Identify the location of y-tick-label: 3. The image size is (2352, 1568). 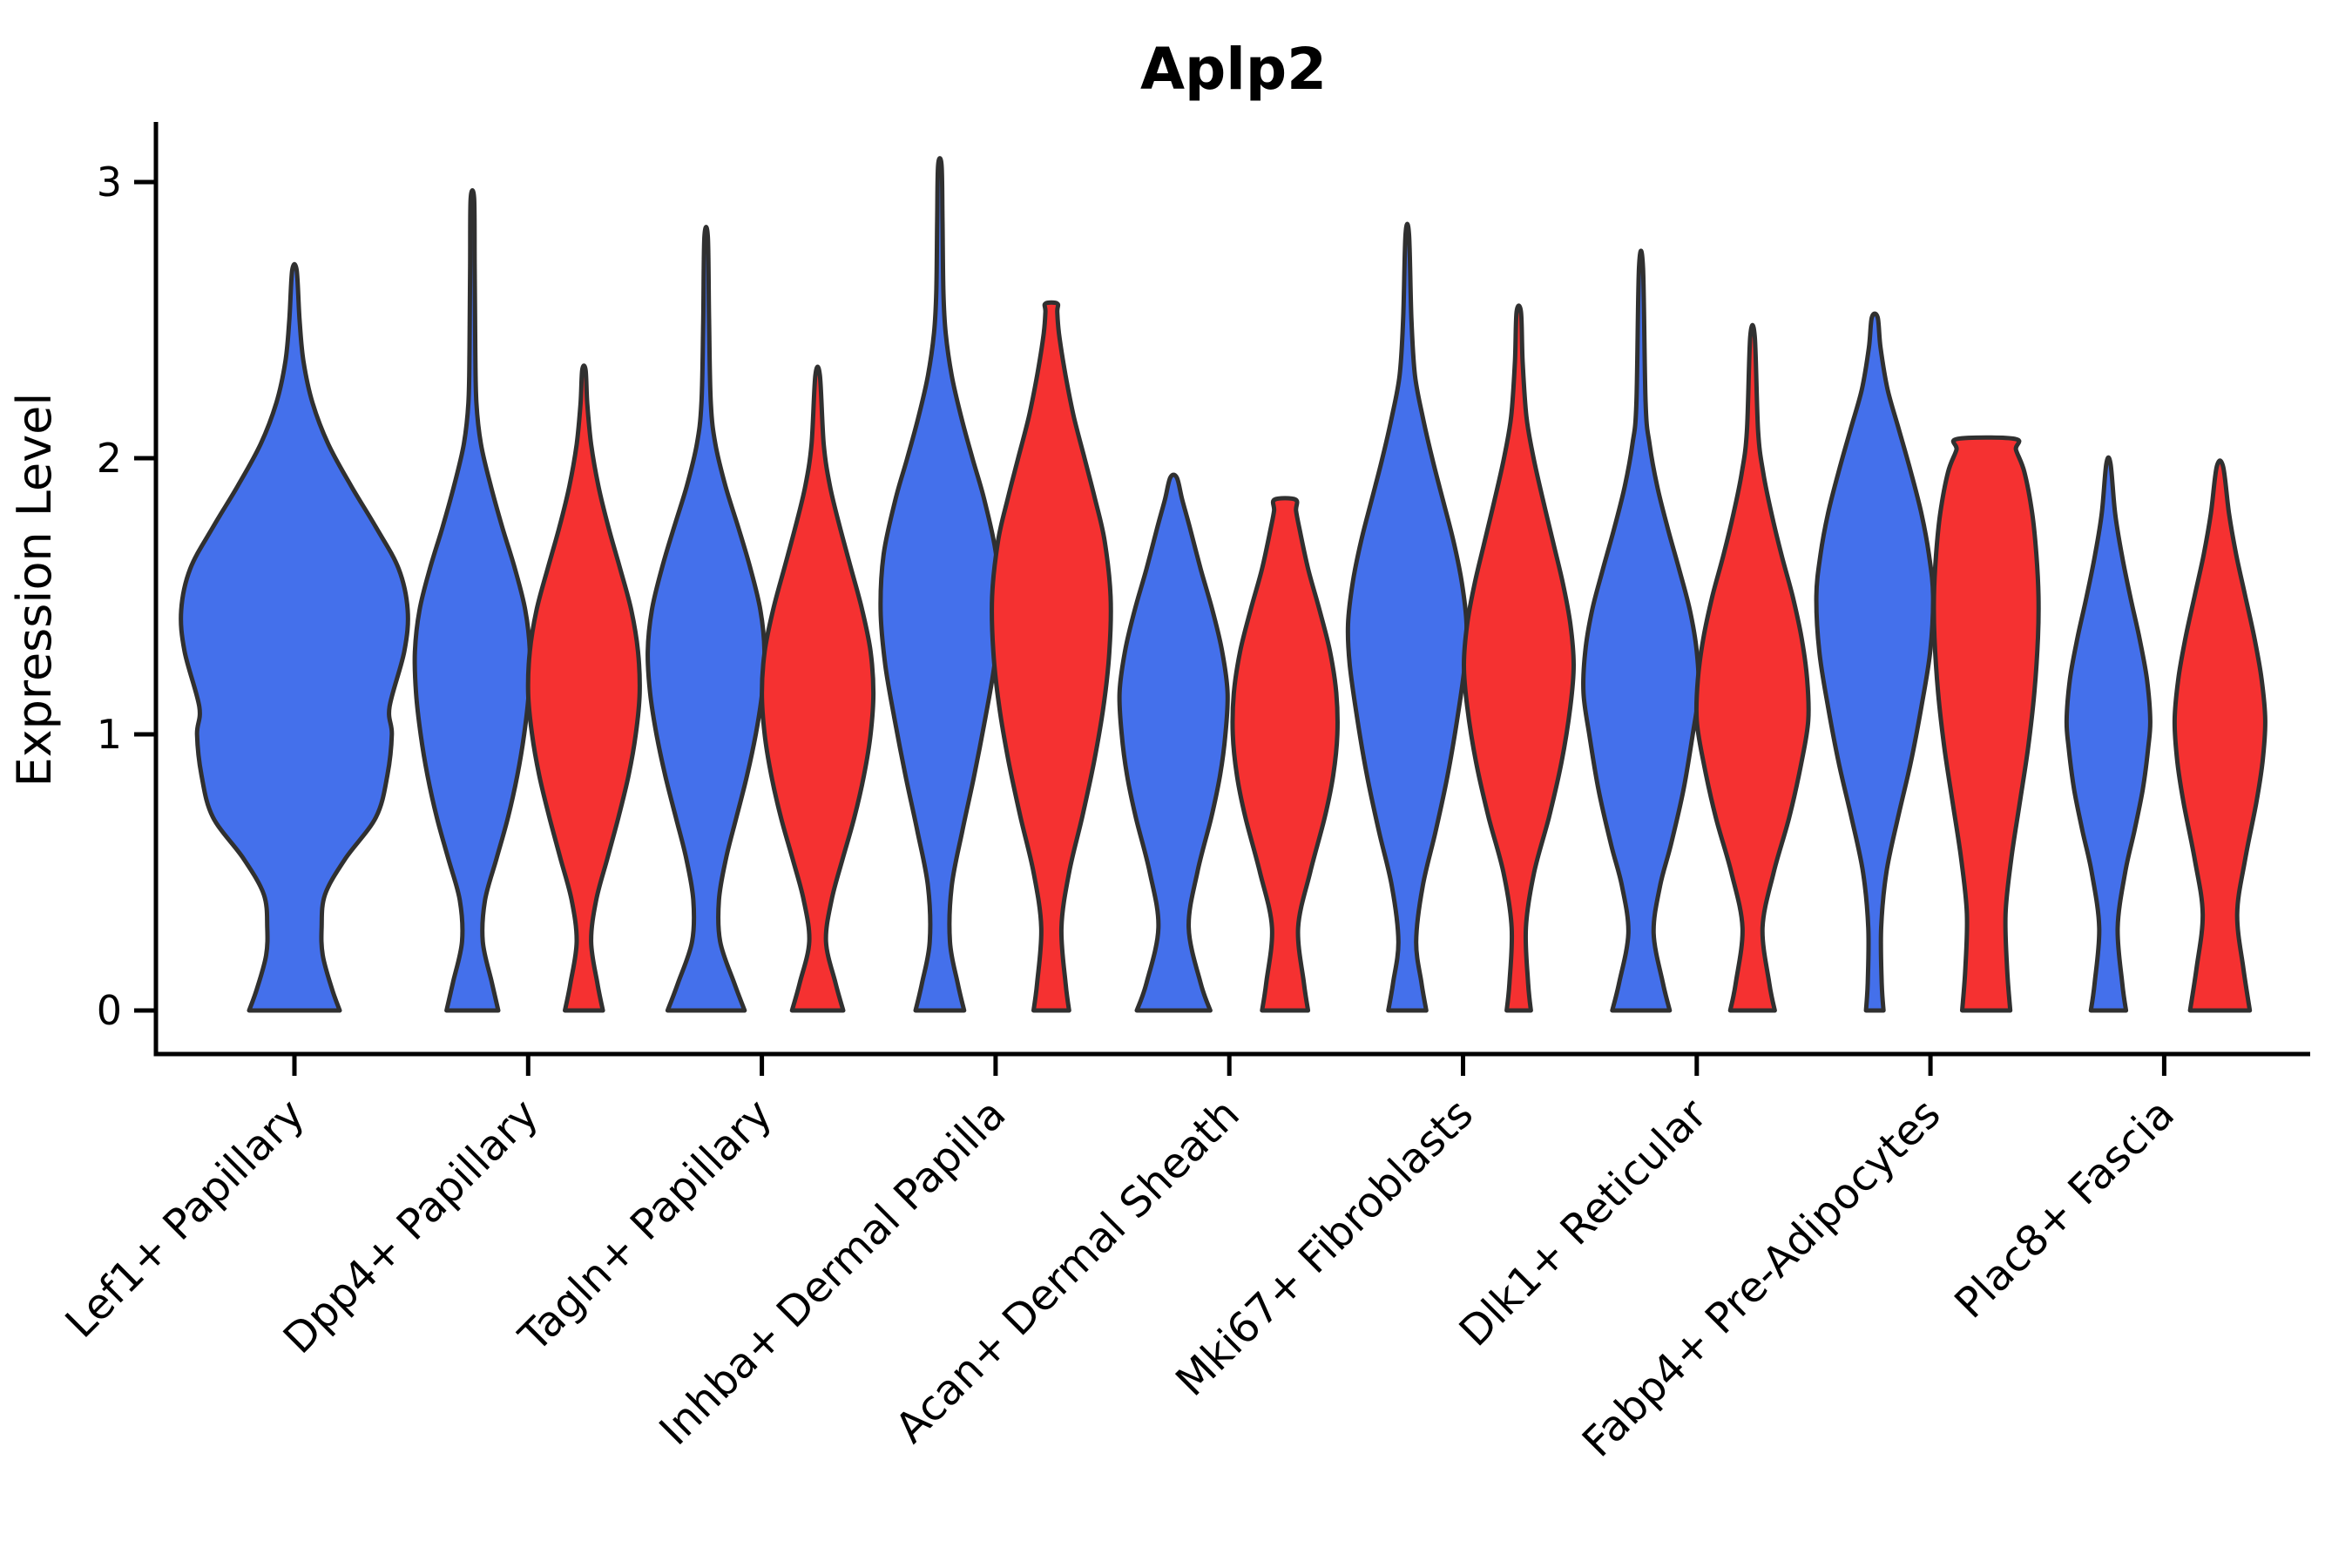
(109, 182).